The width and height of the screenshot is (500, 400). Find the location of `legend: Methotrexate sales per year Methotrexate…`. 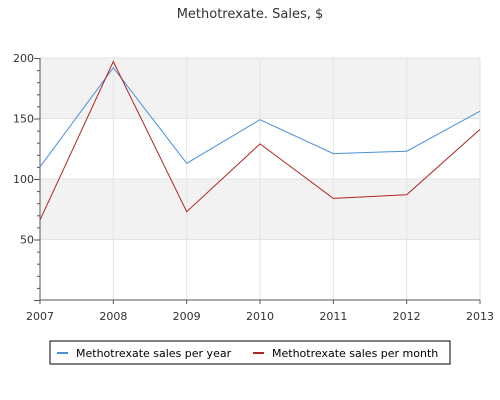

legend: Methotrexate sales per year Methotrexate… is located at coordinates (250, 352).